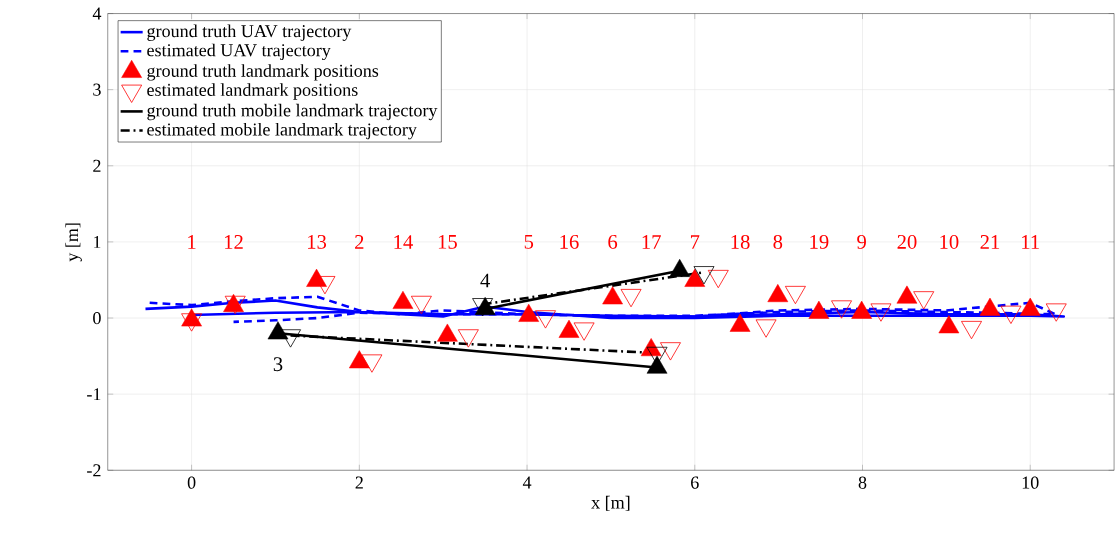  I want to click on x-axis-title: x [m], so click(610, 503).